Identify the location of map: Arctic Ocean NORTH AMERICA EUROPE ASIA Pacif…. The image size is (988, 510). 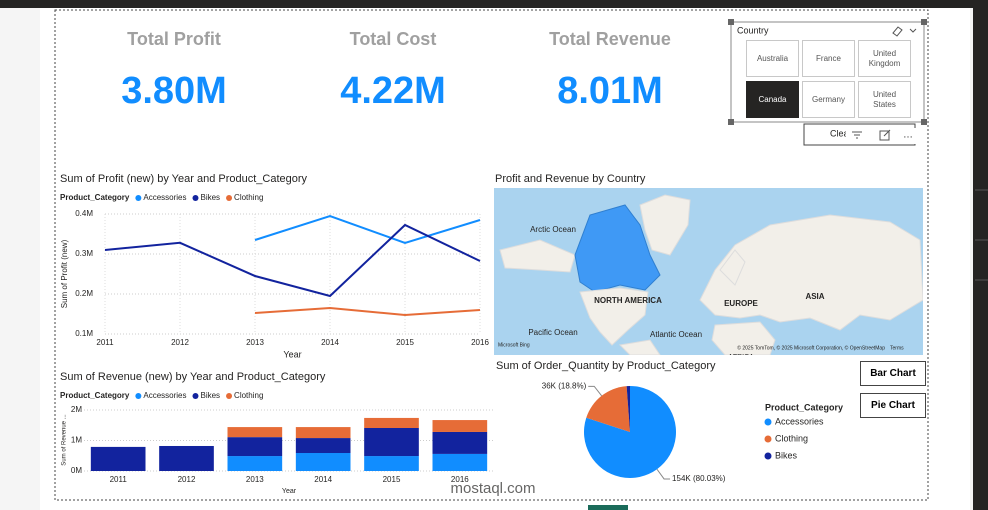
(708, 274).